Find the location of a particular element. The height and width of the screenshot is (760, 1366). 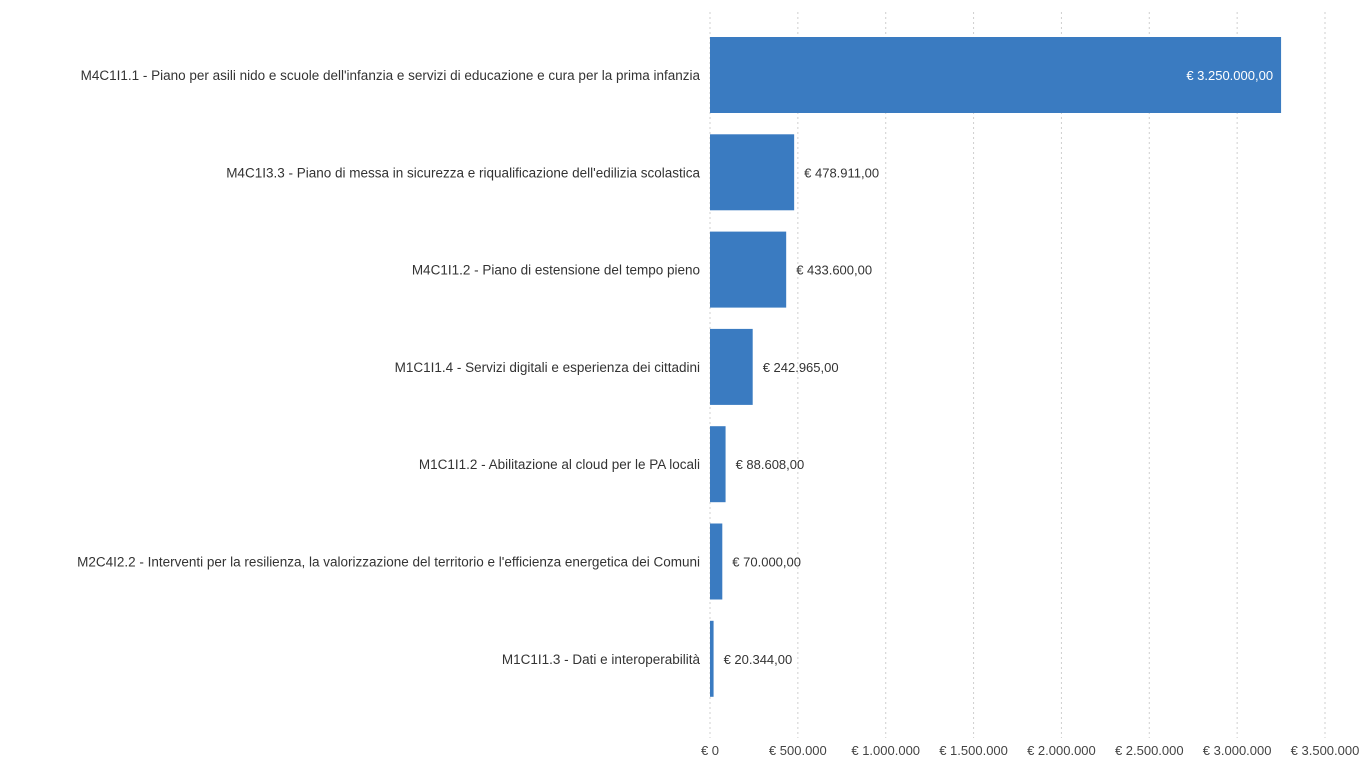

x-tick-label: € 3.000.000 is located at coordinates (1237, 750).